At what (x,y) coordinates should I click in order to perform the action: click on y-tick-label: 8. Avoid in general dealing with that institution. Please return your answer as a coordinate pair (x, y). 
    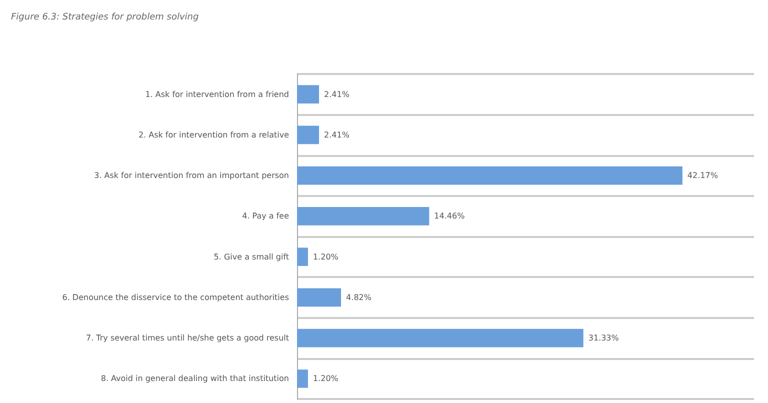
    Looking at the image, I should click on (194, 379).